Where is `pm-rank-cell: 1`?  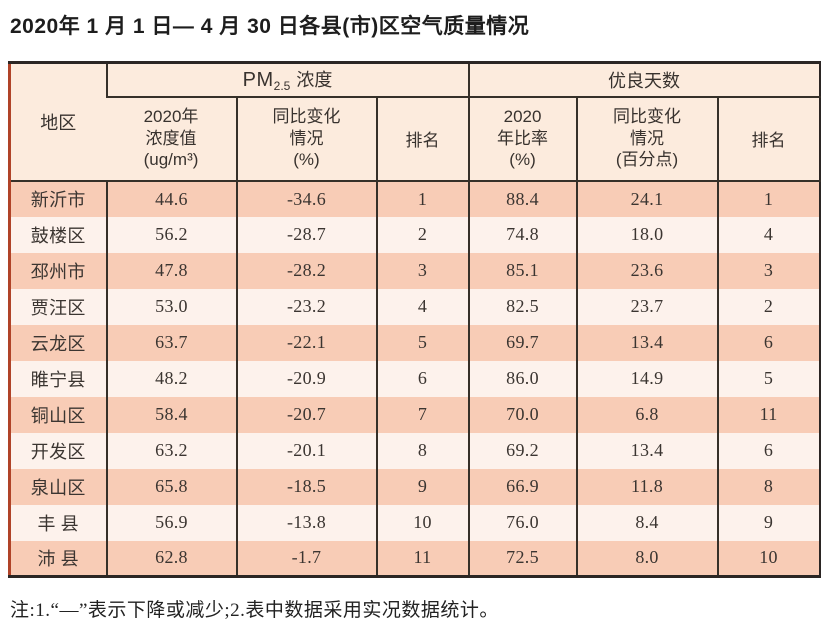
pm-rank-cell: 1 is located at coordinates (422, 198).